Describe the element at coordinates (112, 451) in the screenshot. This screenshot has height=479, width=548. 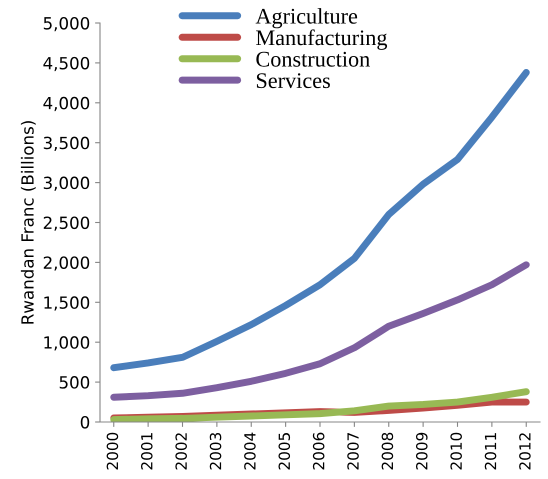
I see `x-tick-label: 2000` at that location.